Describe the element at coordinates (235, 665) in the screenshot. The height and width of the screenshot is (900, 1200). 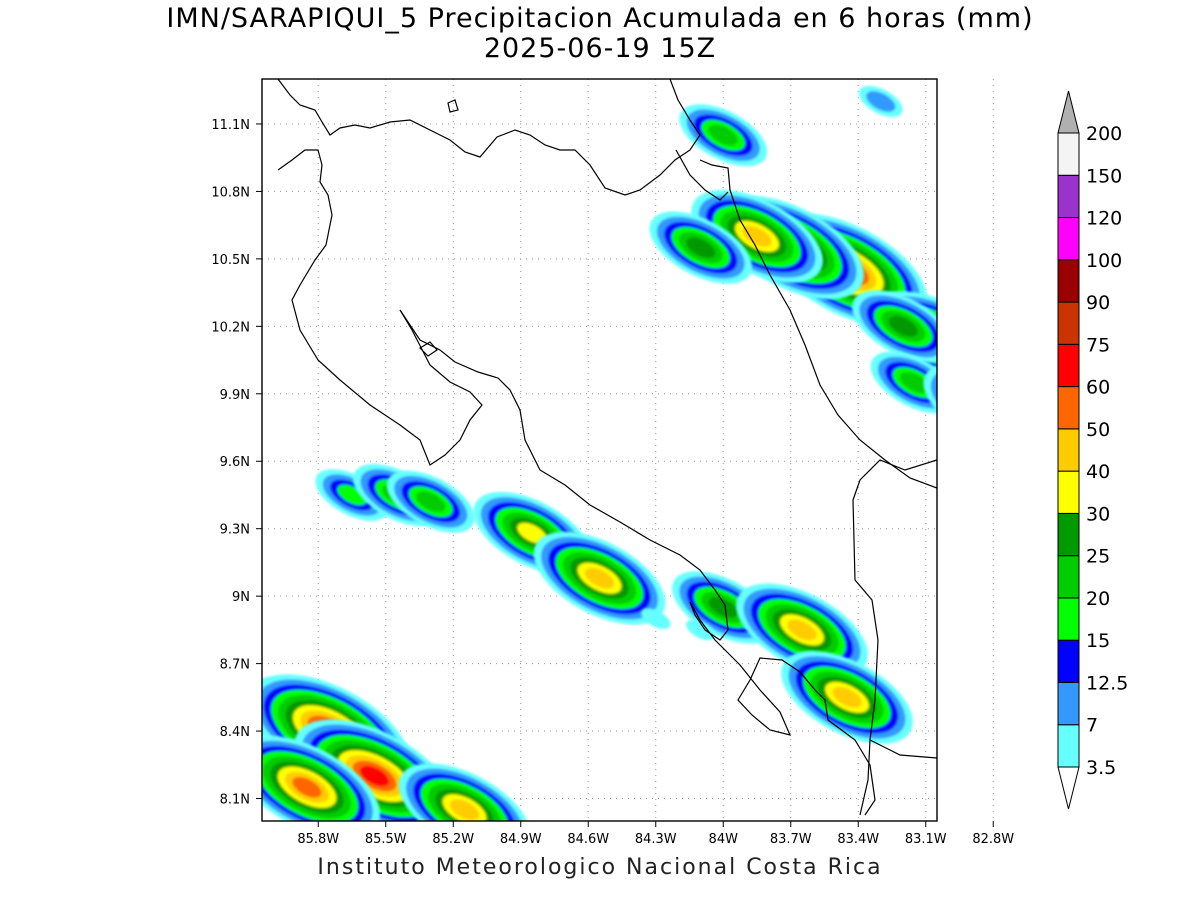
I see `lat-tick-label: 8.7N` at that location.